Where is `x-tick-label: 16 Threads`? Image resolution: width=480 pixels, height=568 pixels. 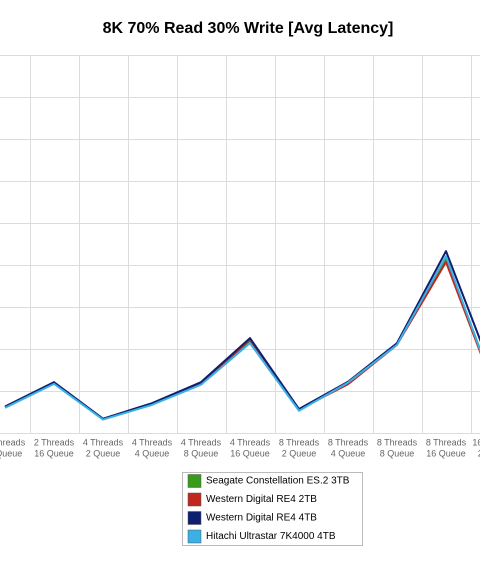
x-tick-label: 16 Threads is located at coordinates (476, 442).